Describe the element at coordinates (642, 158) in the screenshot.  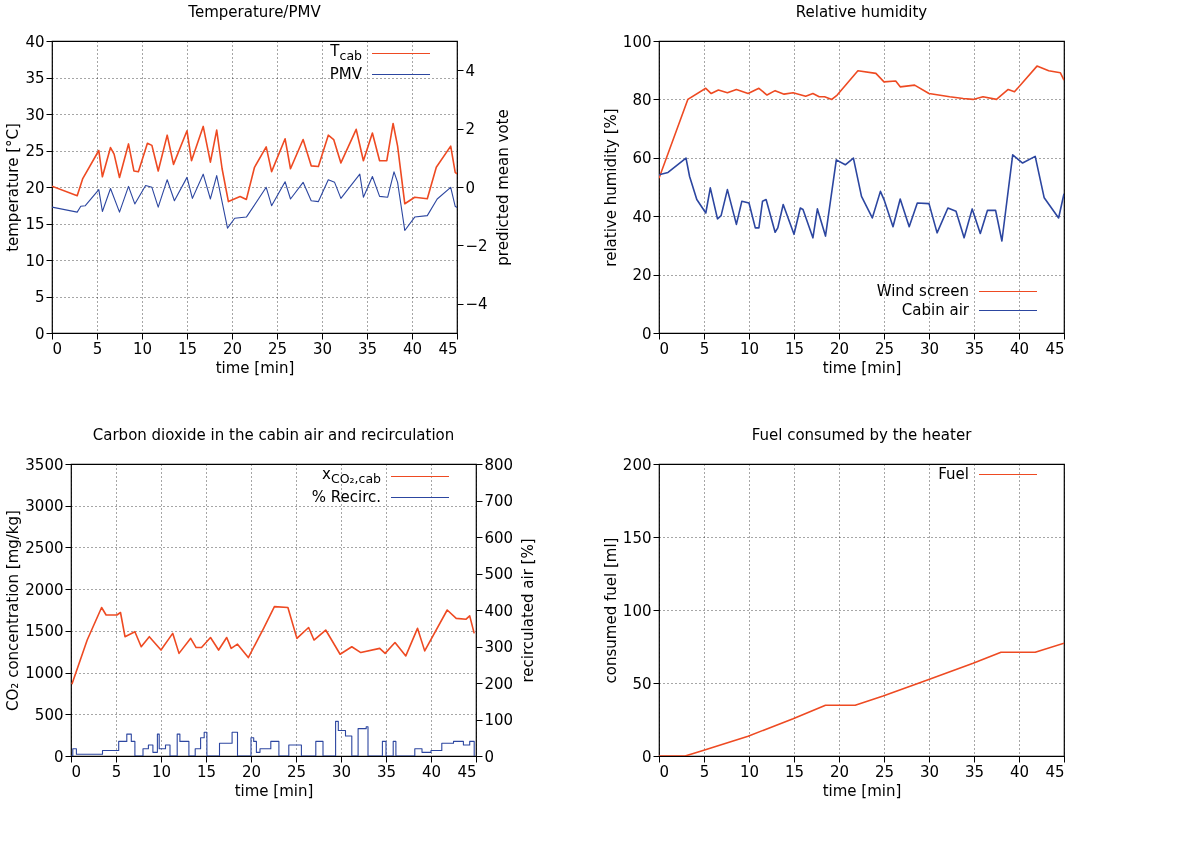
I see `y-tick-label: 60` at that location.